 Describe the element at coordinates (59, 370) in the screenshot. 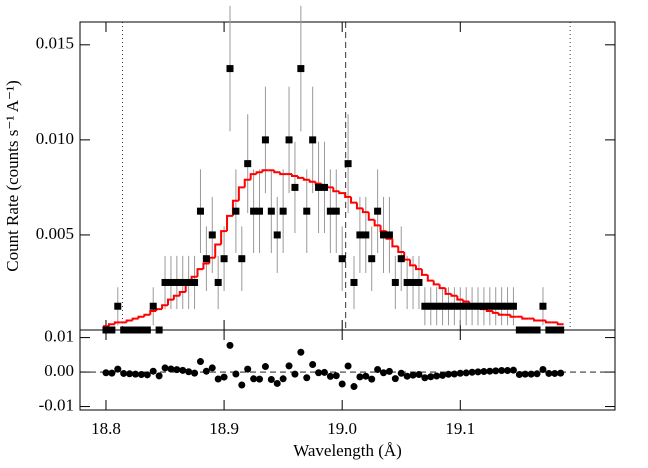

I see `y-tick-label: 0.00` at that location.